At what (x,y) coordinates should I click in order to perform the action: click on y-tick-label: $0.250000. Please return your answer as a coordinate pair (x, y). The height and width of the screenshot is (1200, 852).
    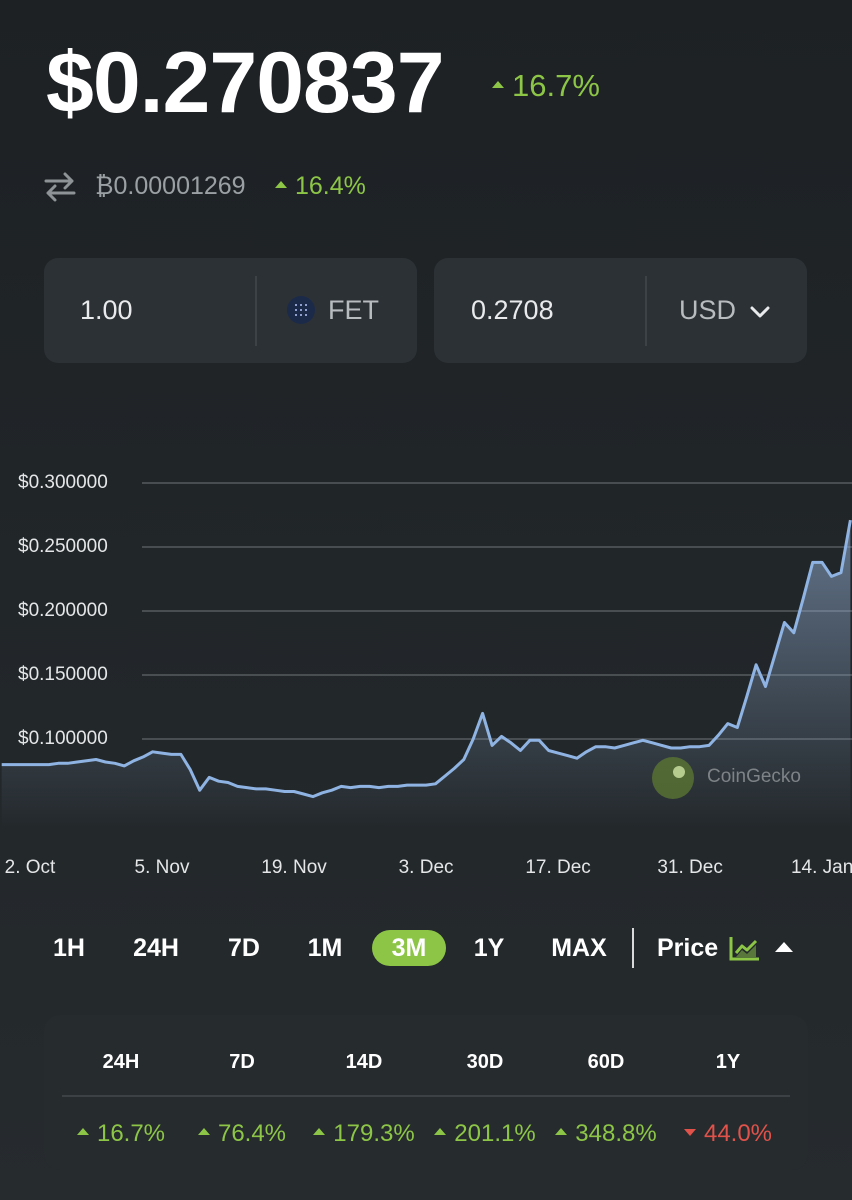
    Looking at the image, I should click on (63, 546).